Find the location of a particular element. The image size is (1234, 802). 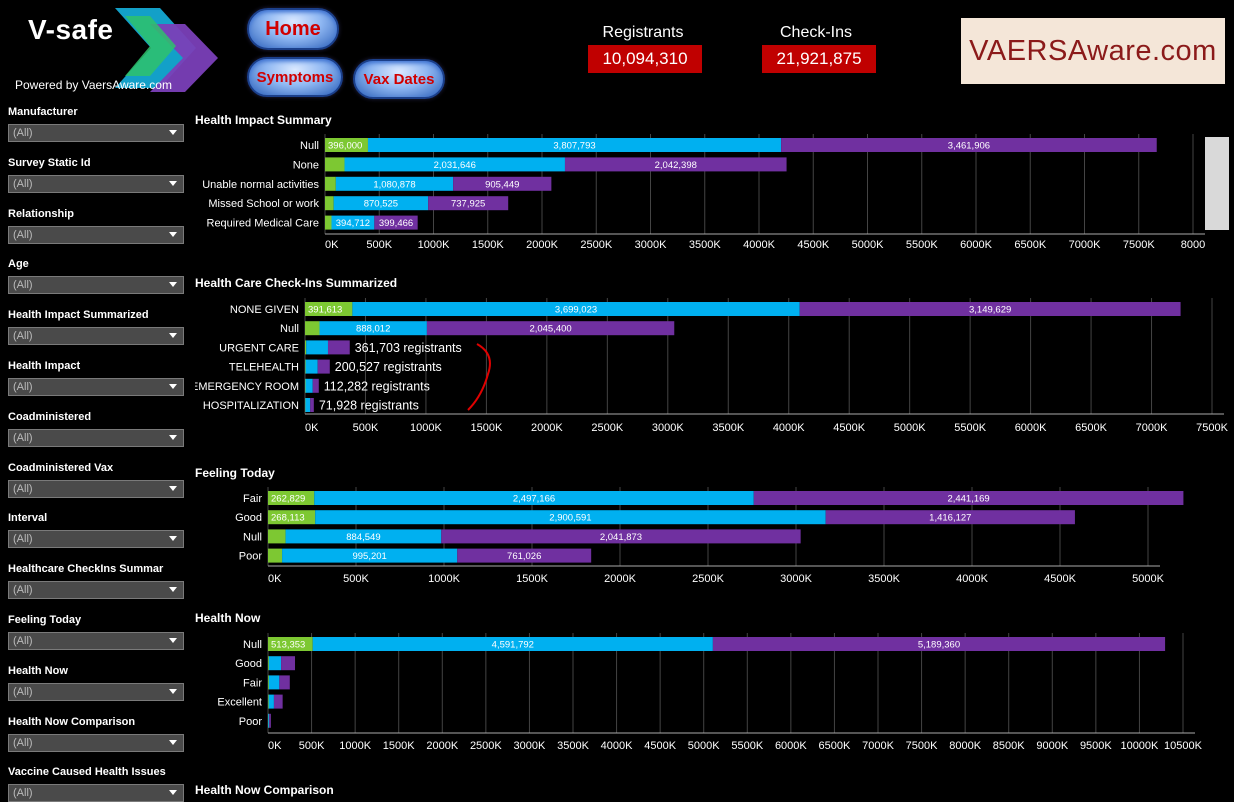

category-label: Unable normal activities is located at coordinates (260, 185).